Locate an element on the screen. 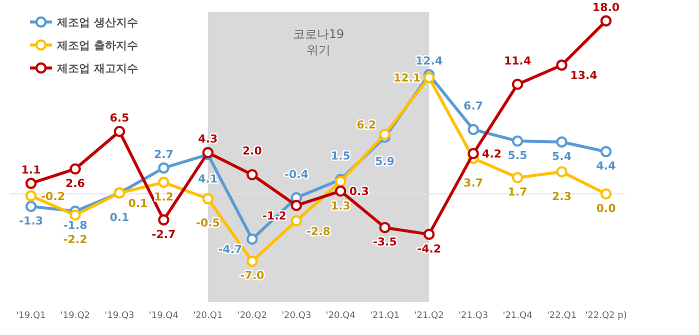 The height and width of the screenshot is (335, 699). legend-label: 제조업 출하지수 is located at coordinates (97, 45).